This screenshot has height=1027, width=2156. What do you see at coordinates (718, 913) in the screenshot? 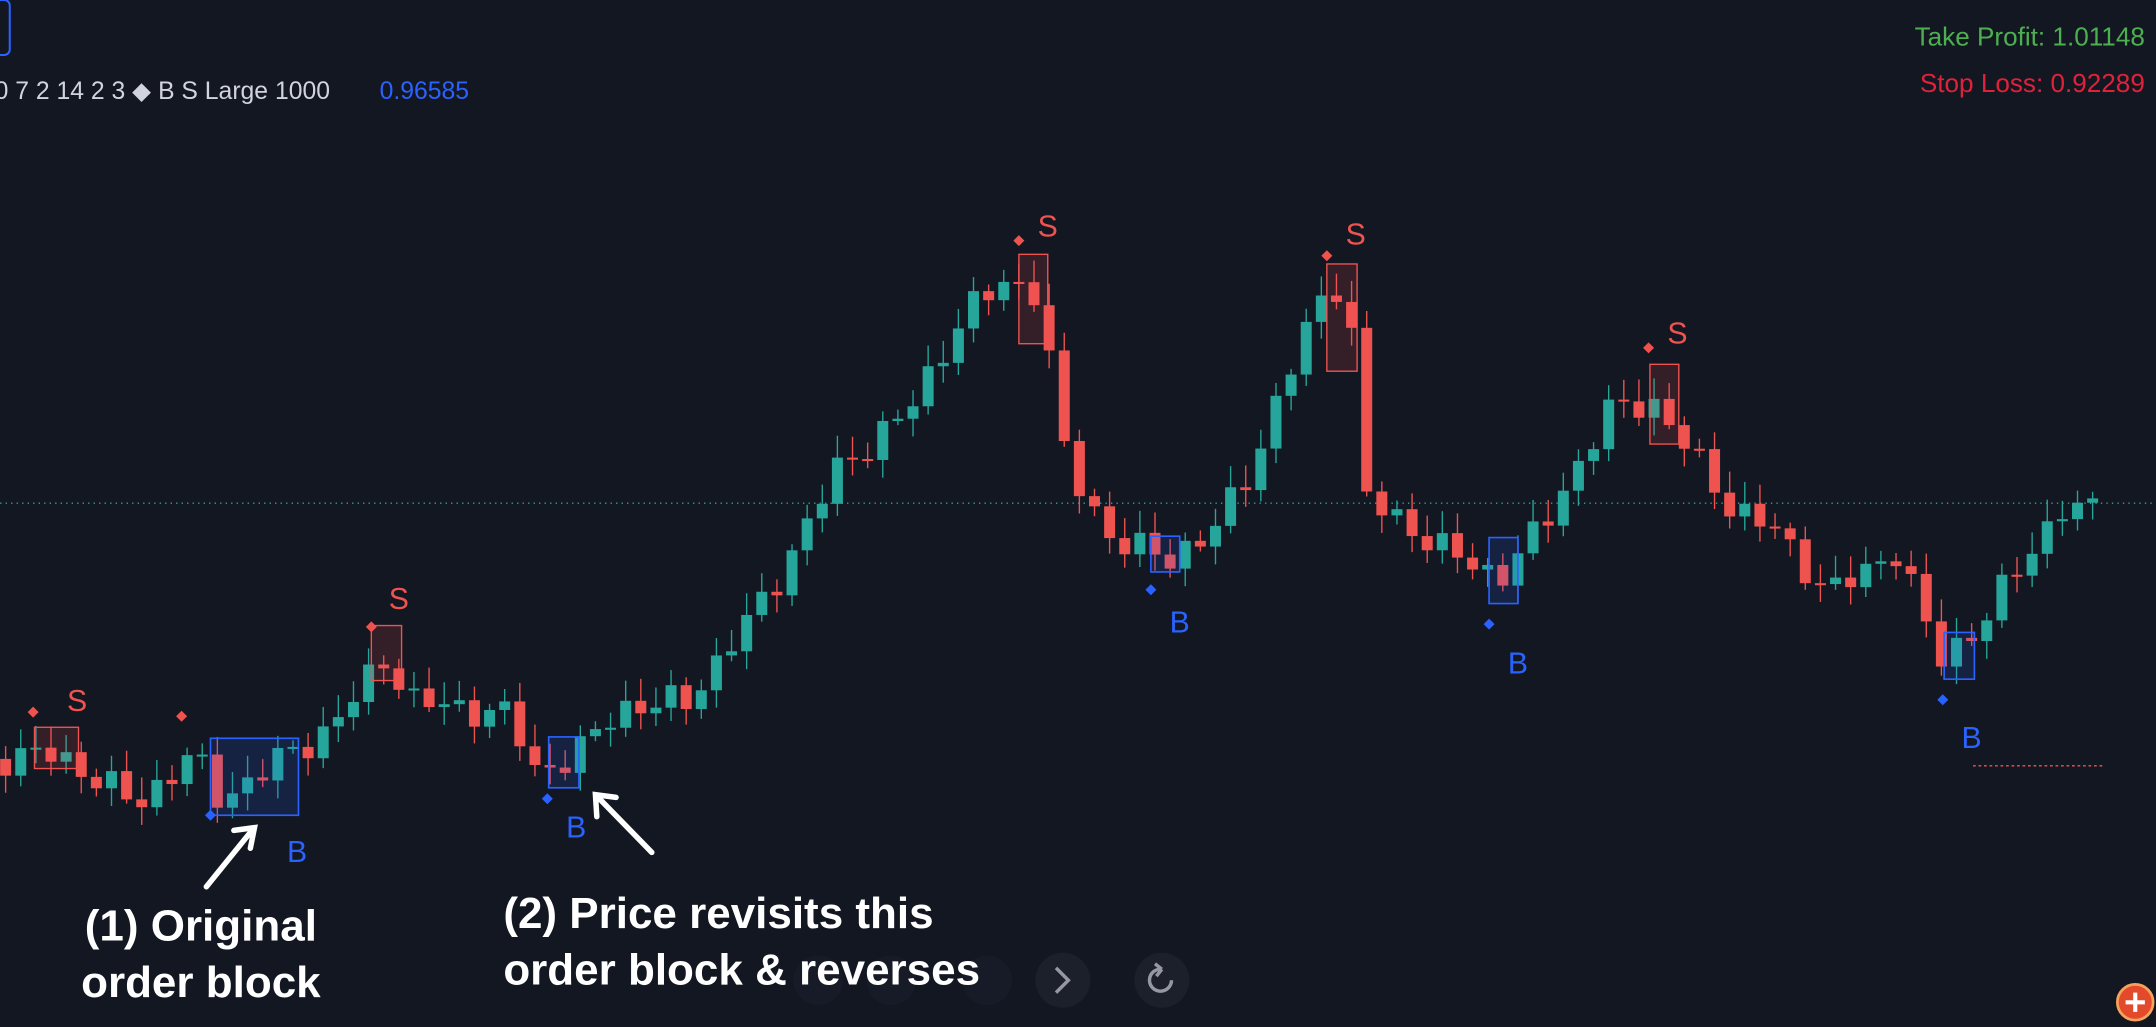
I see `annotation-line: (2) Price revisits this` at bounding box center [718, 913].